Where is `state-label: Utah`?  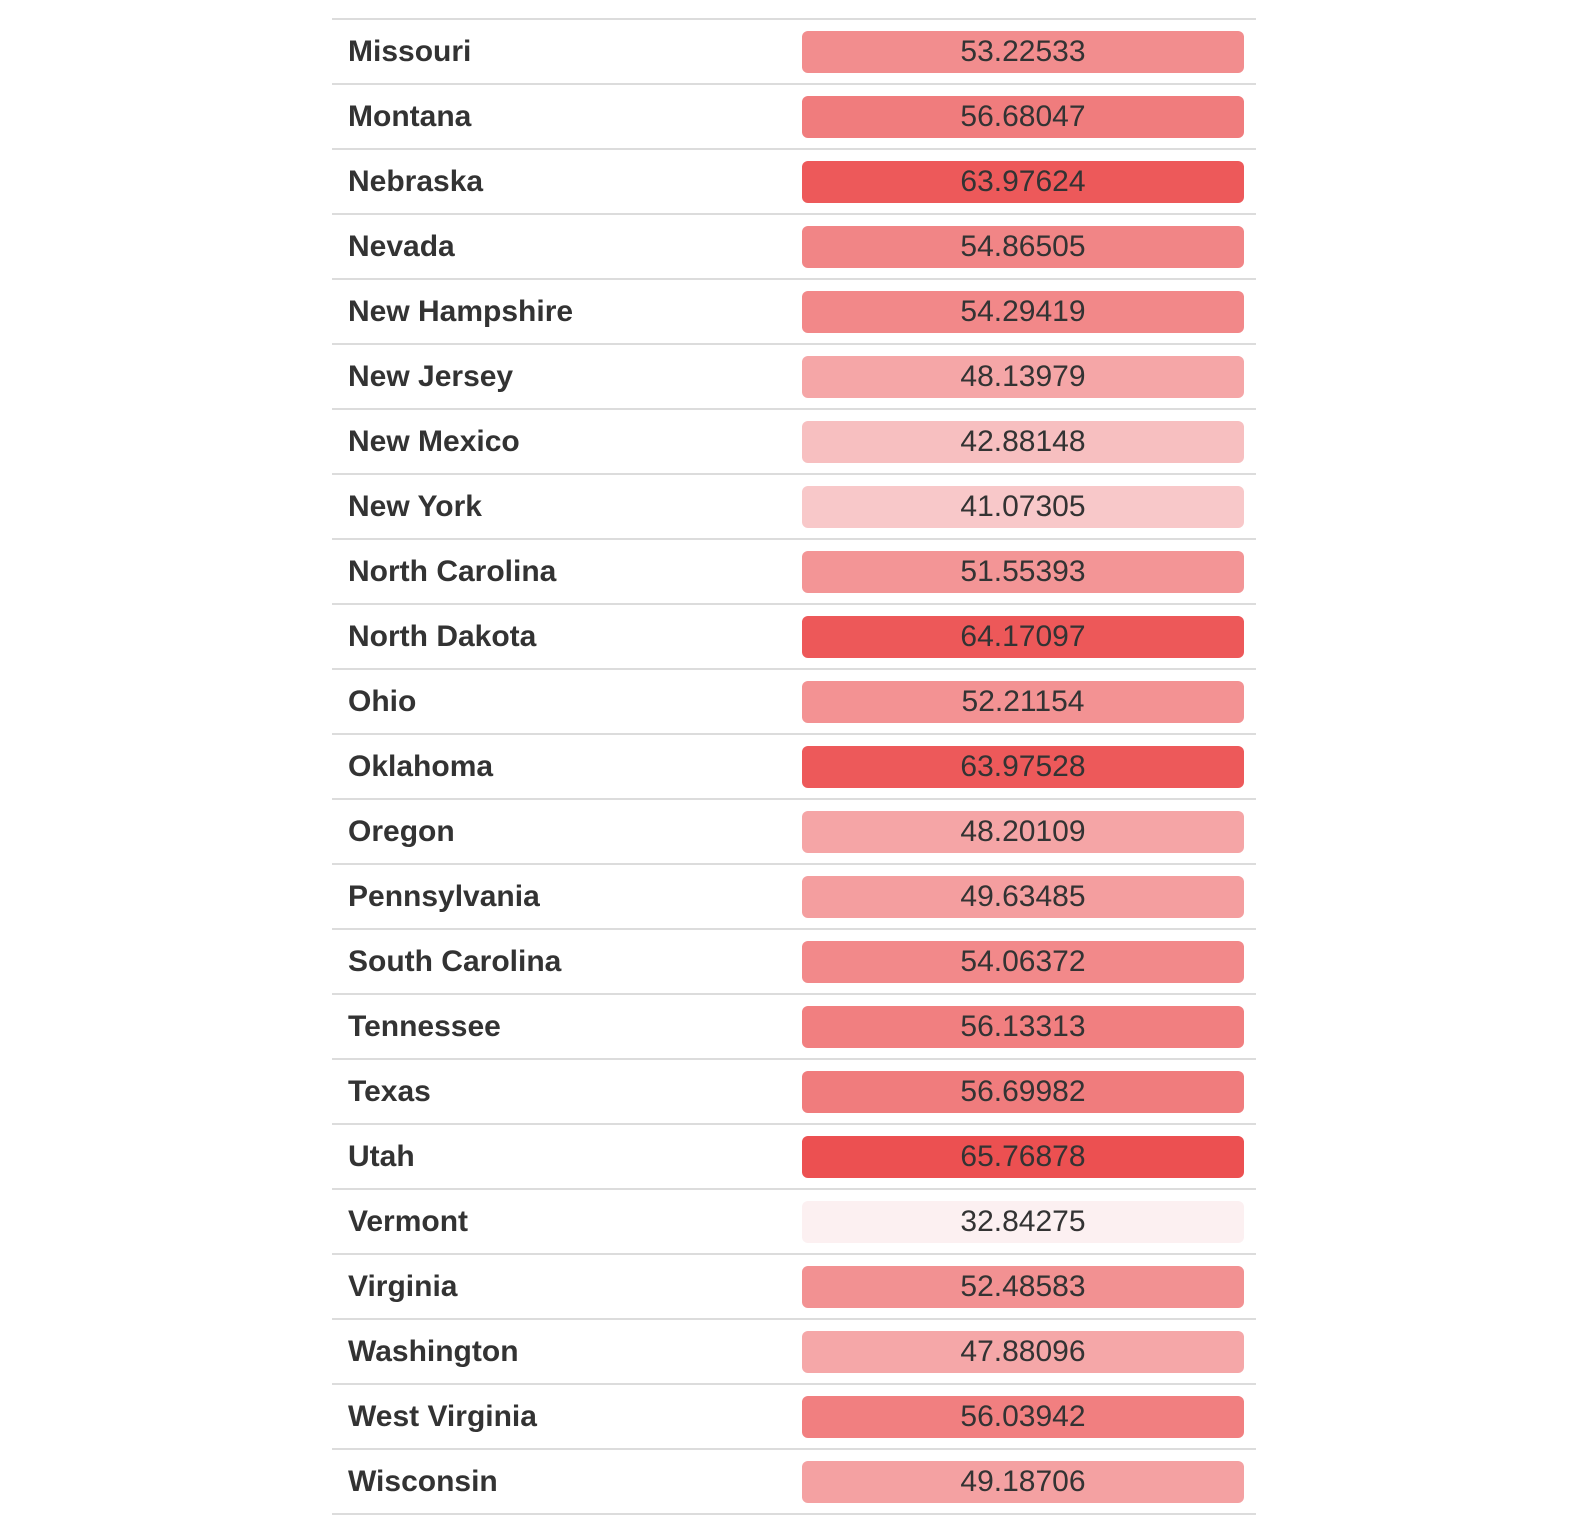
state-label: Utah is located at coordinates (381, 1156).